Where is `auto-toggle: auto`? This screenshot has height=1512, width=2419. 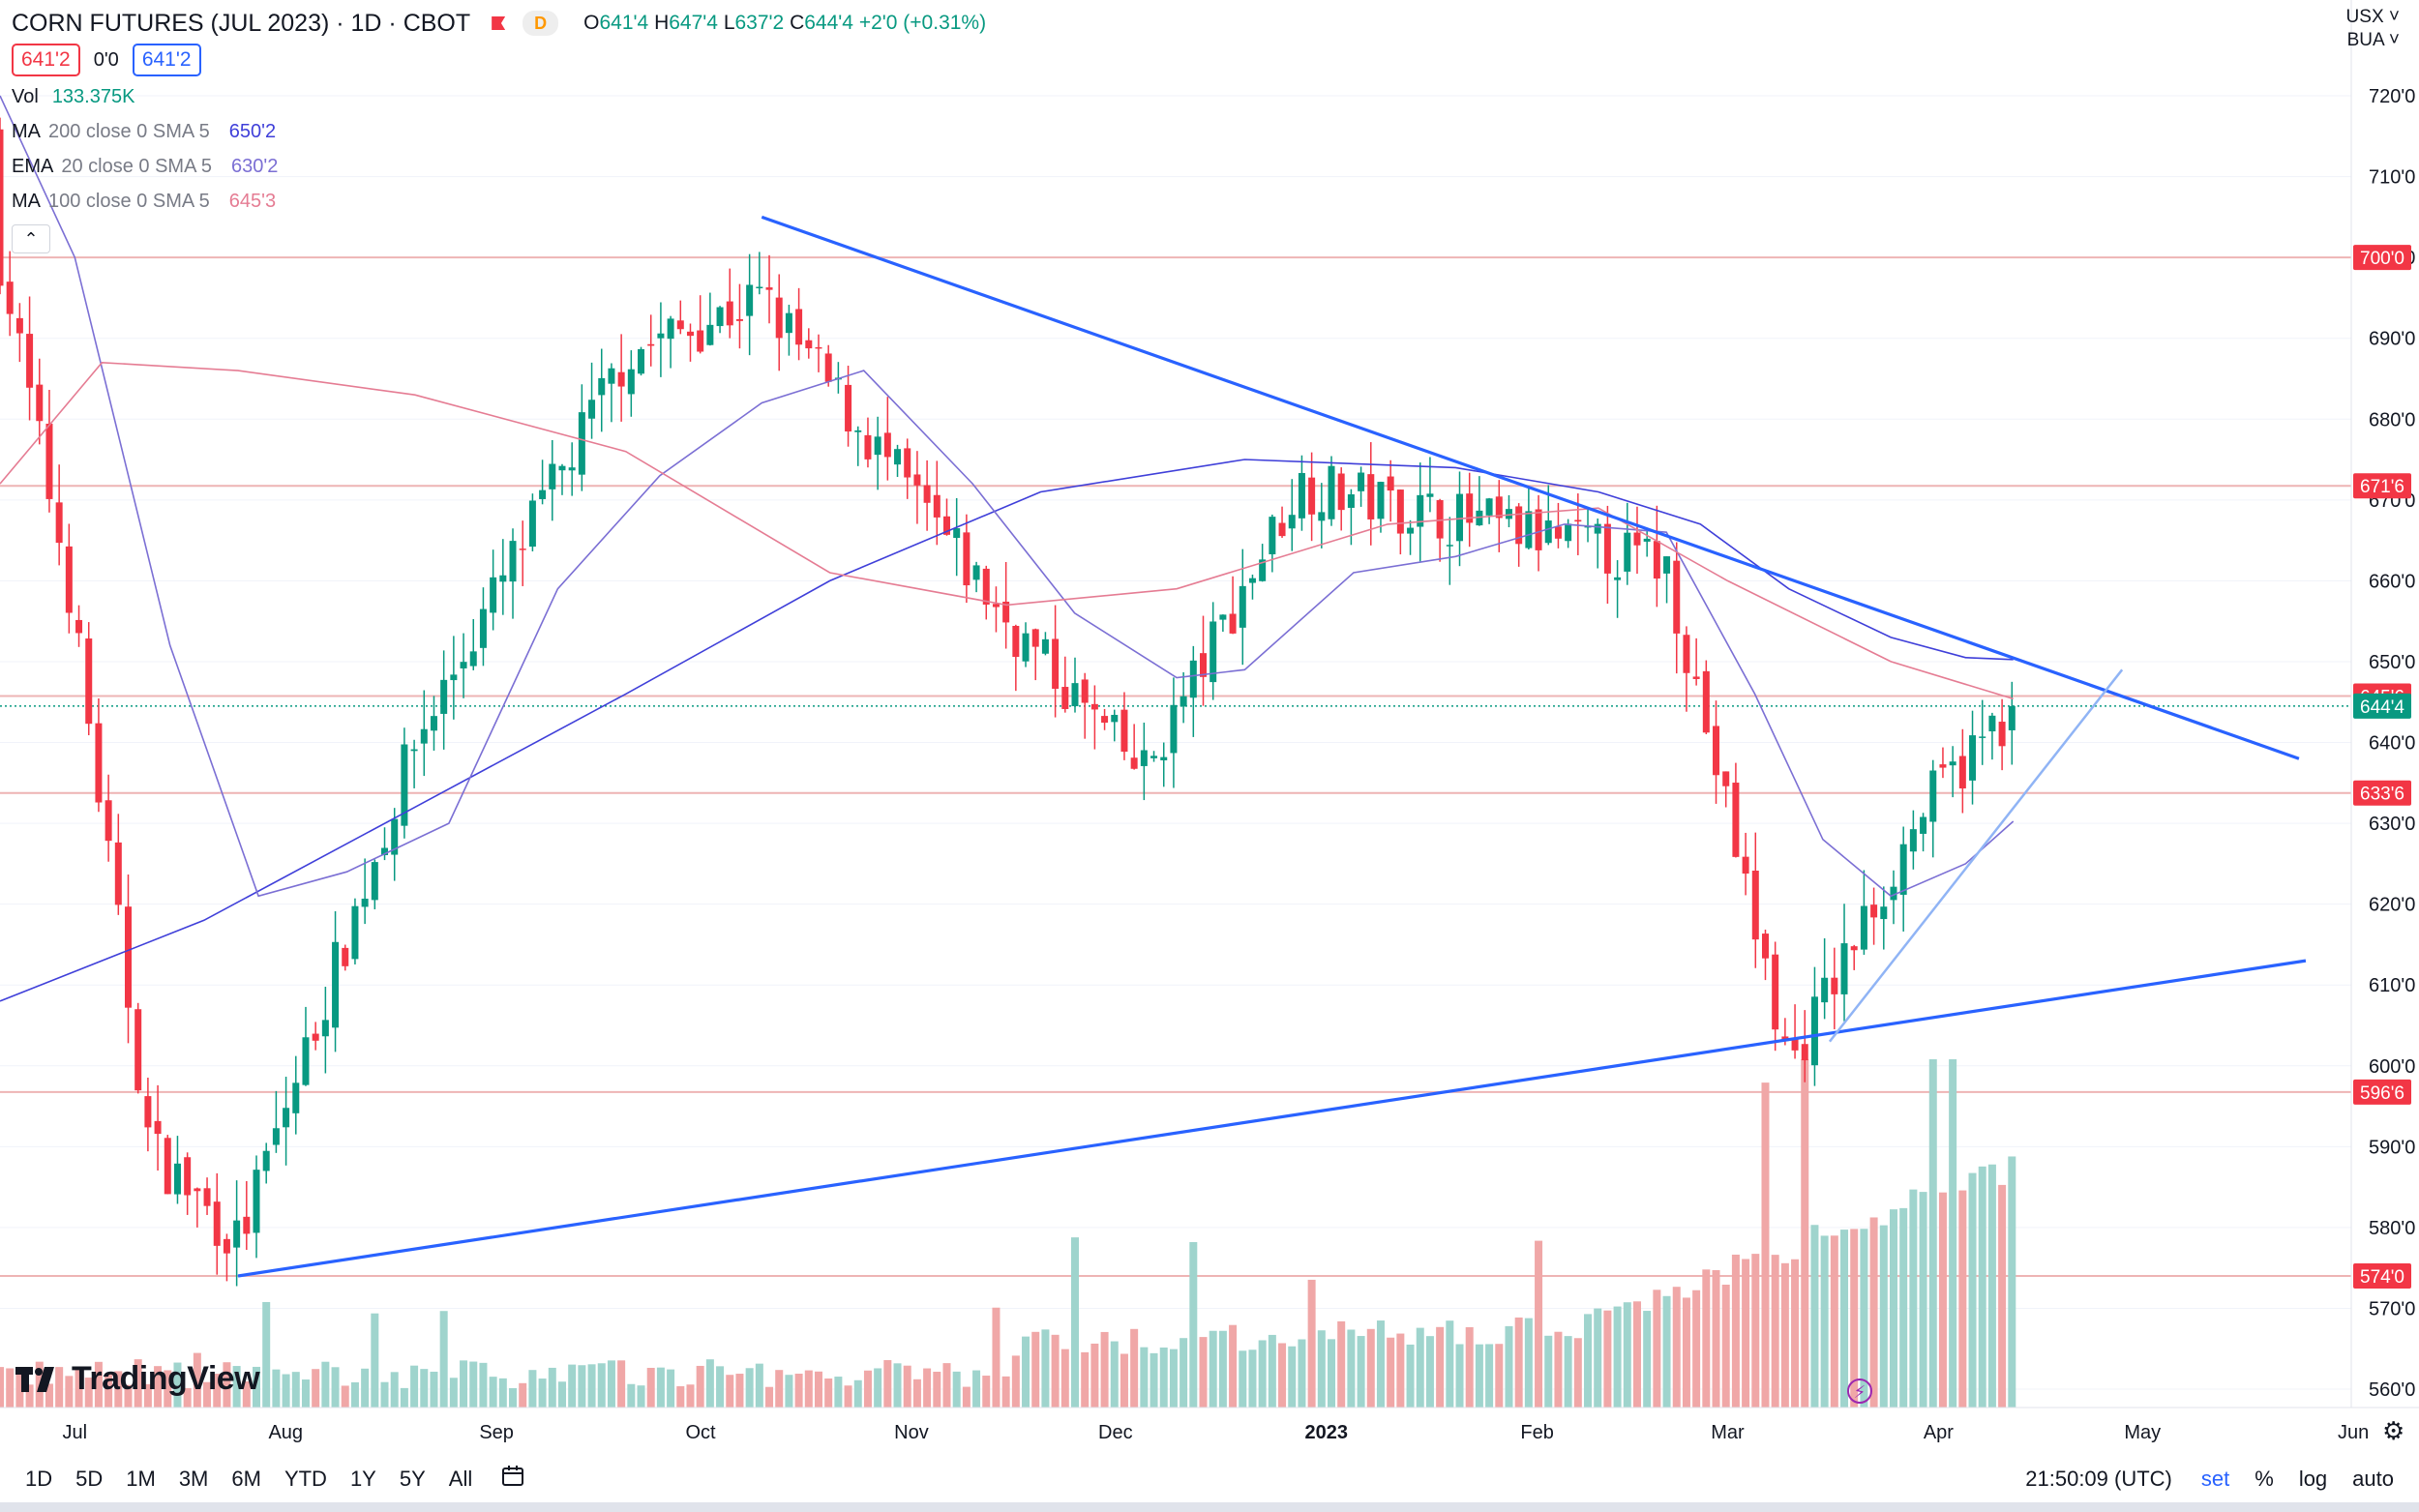 auto-toggle: auto is located at coordinates (2373, 1479).